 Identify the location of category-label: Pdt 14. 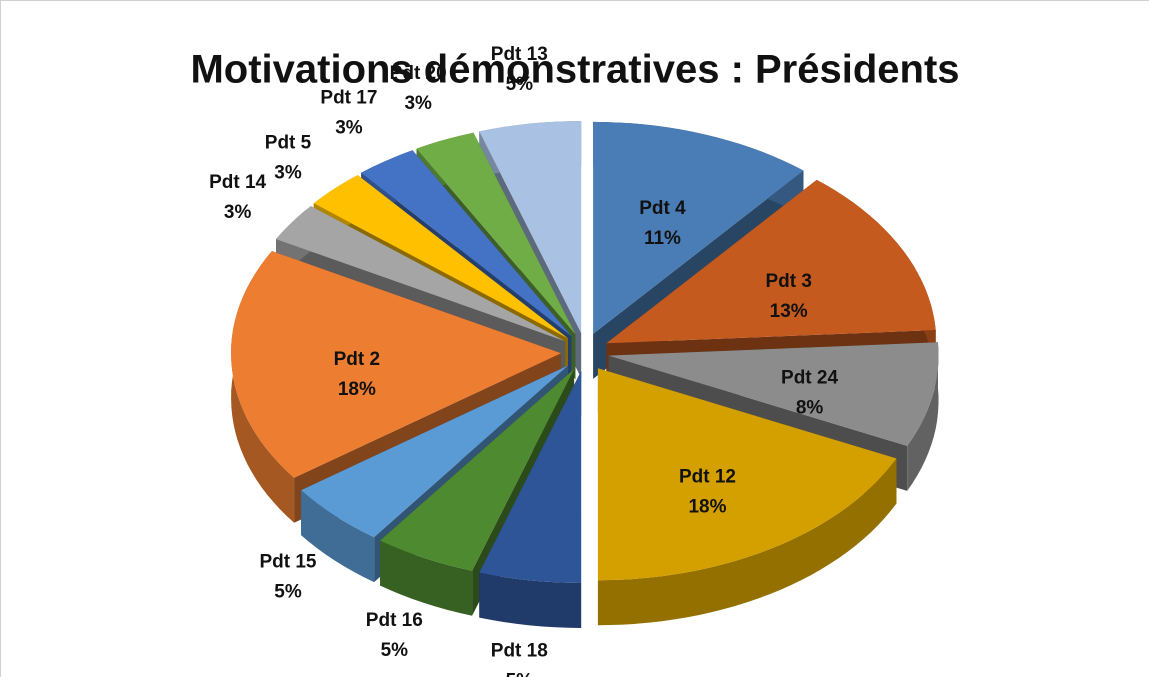
(237, 182).